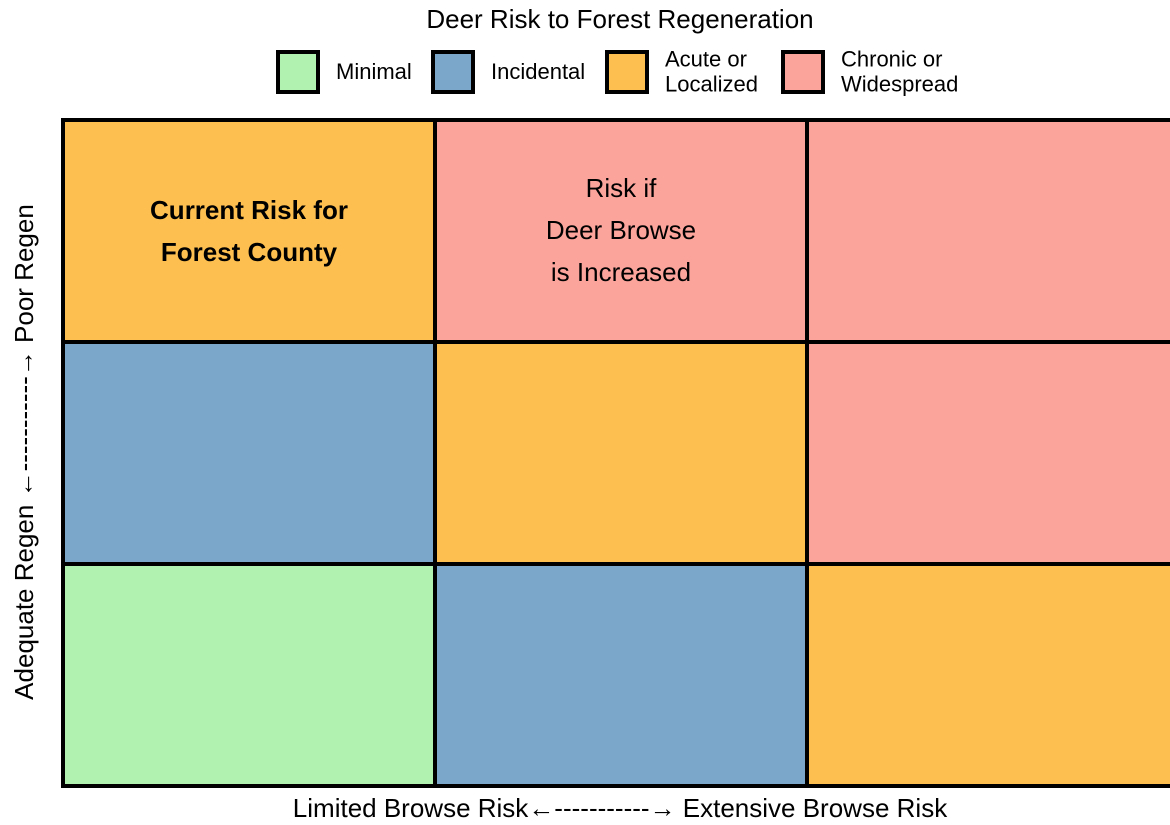  I want to click on cell-label: Current Risk for, so click(249, 210).